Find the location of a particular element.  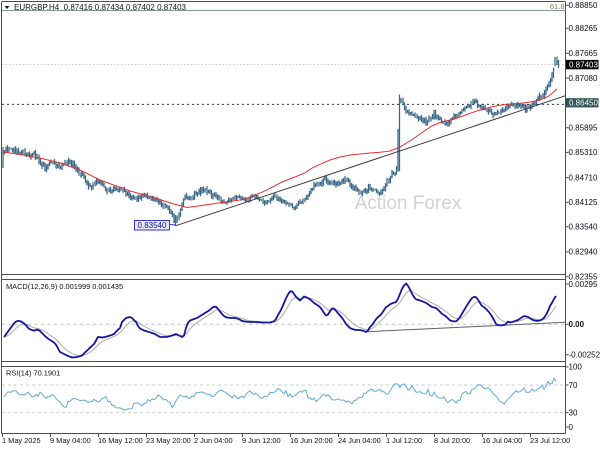

svg-text: 0.00295 is located at coordinates (583, 284).